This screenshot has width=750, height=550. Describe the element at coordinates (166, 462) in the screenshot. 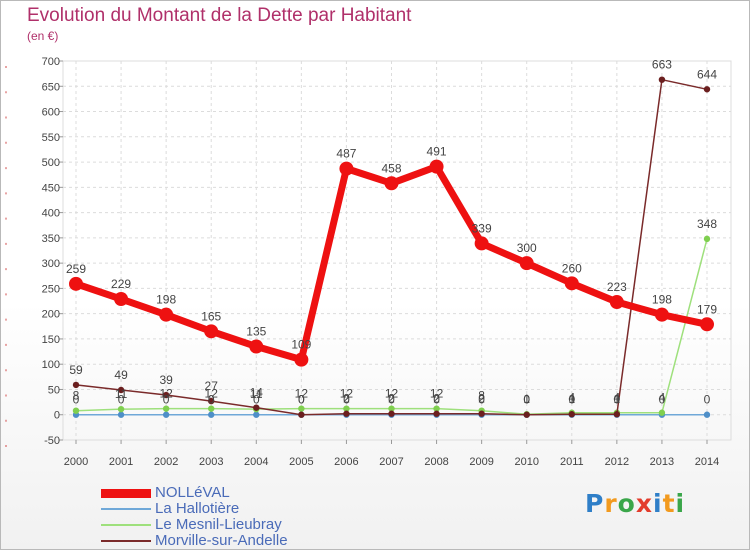

I see `x-tick-label: 2002` at that location.